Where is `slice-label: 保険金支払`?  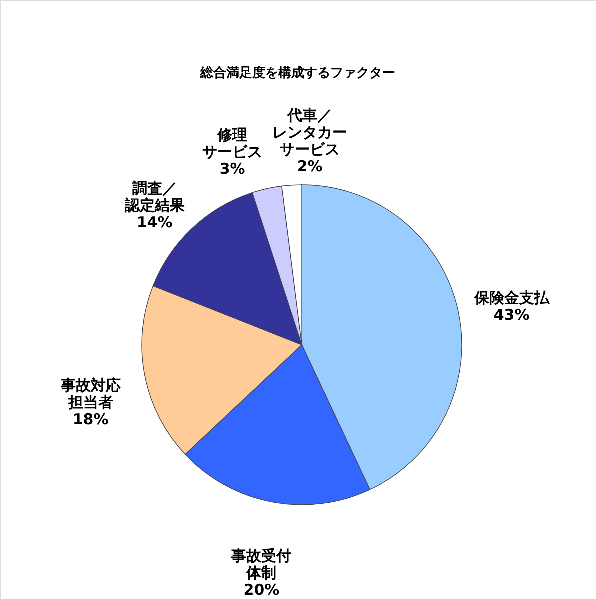 slice-label: 保険金支払 is located at coordinates (511, 298).